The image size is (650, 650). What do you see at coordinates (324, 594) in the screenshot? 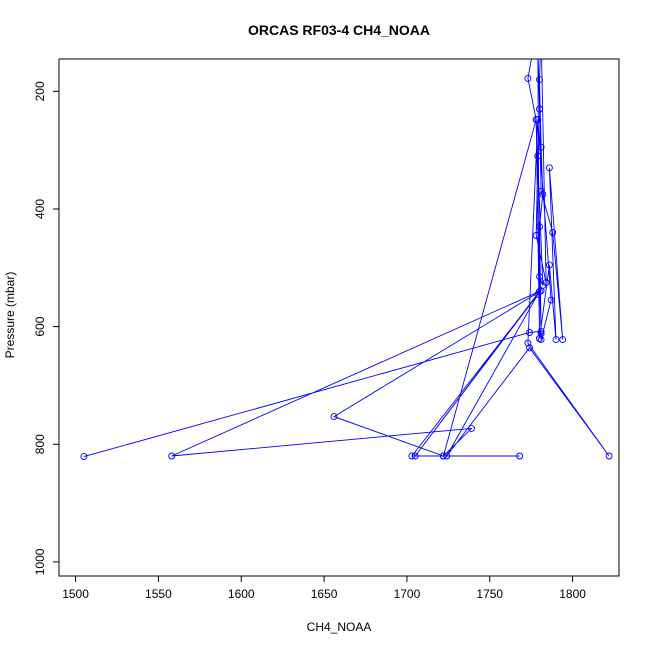
I see `x-tick-label: 1650` at bounding box center [324, 594].